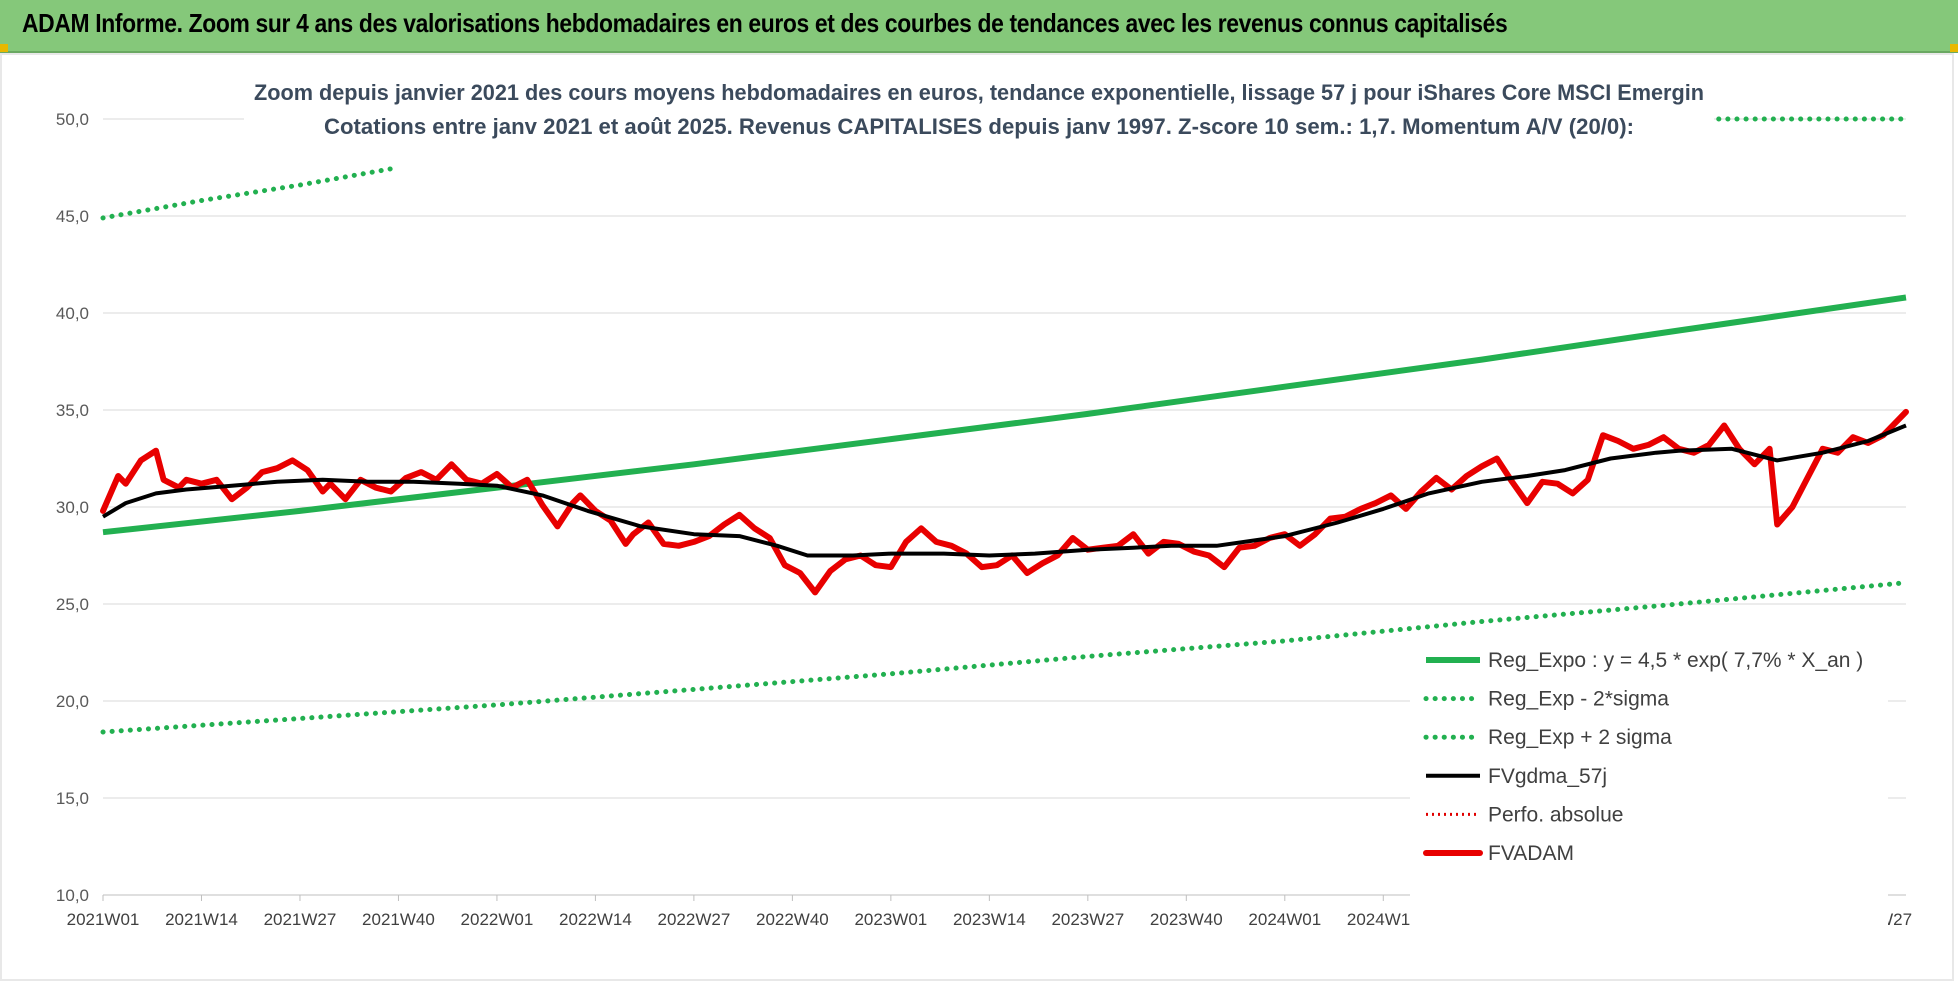 Image resolution: width=1958 pixels, height=984 pixels. Describe the element at coordinates (1087, 919) in the screenshot. I see `x-tick-label: 2023W27` at that location.